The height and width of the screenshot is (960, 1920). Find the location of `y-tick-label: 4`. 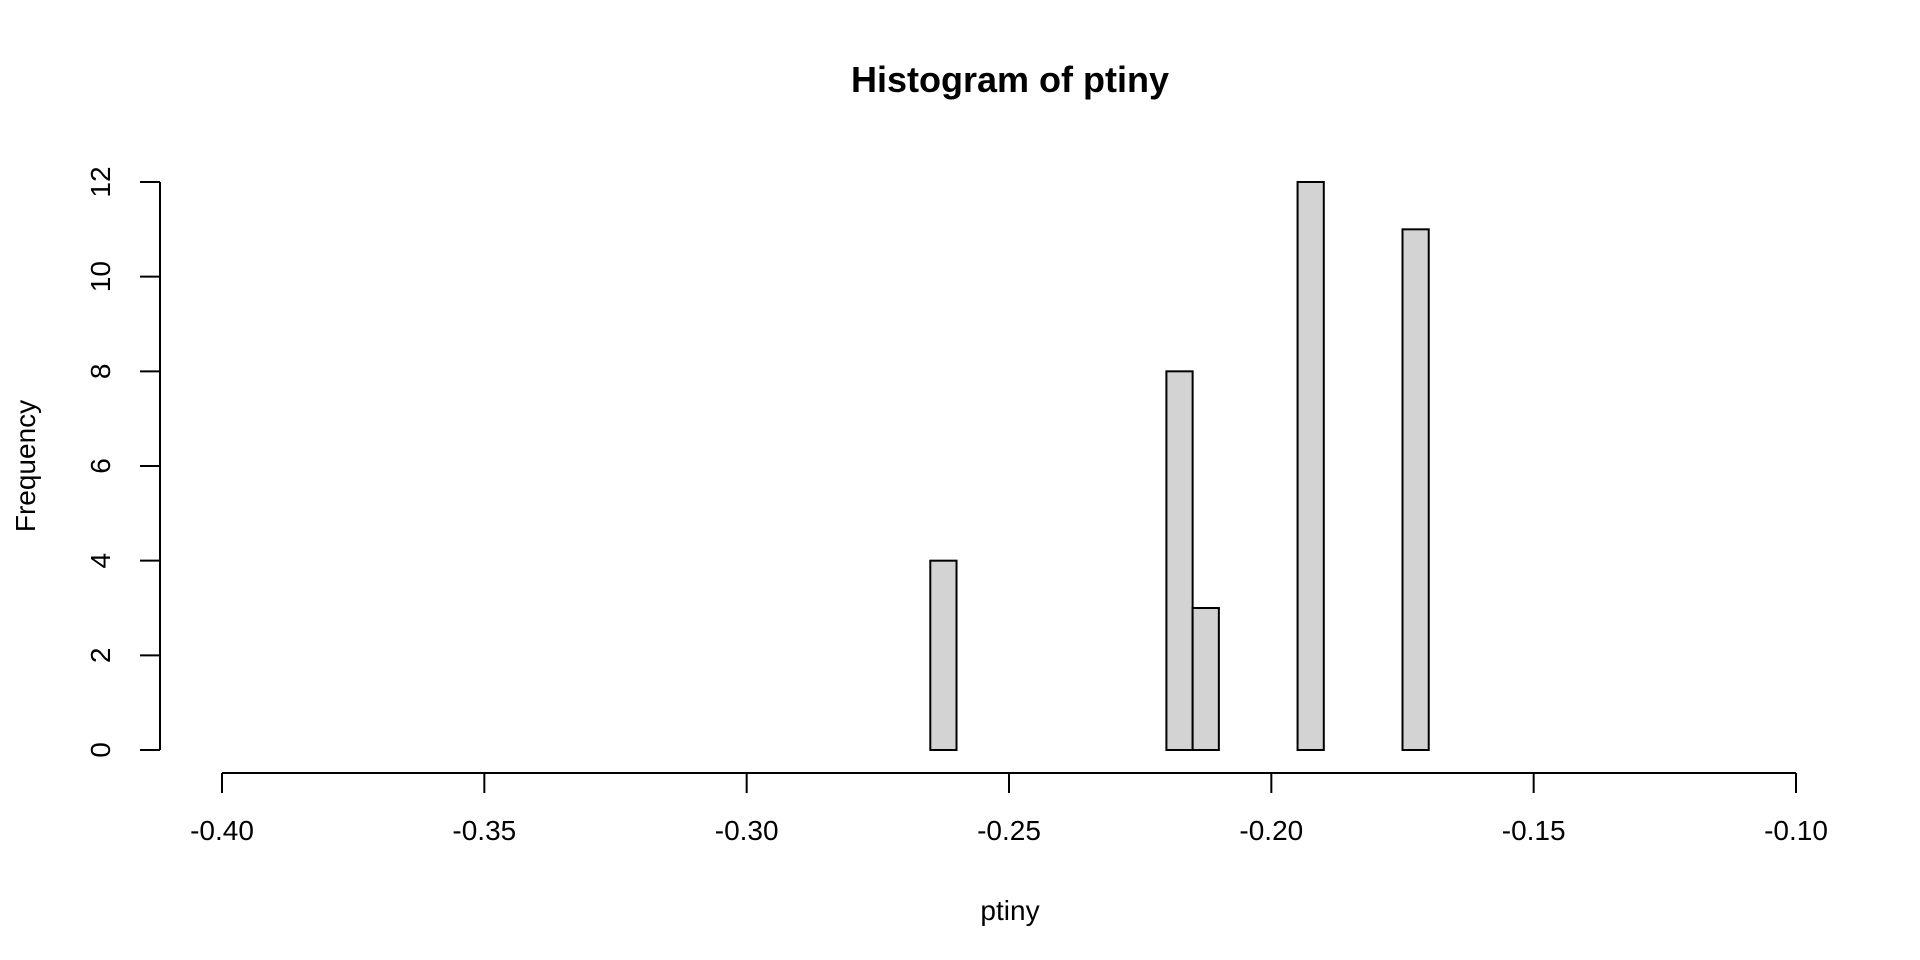

y-tick-label: 4 is located at coordinates (100, 561).